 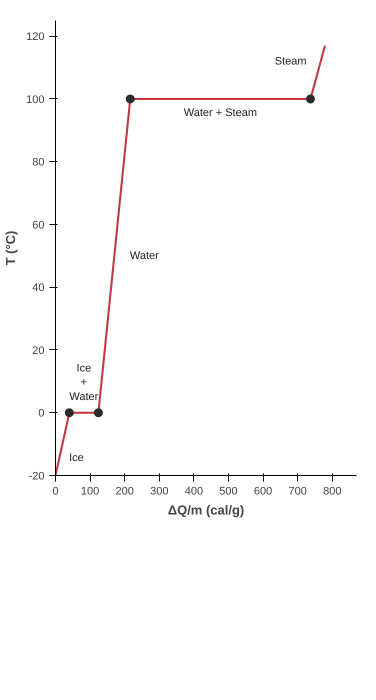 I want to click on x-tick-label: 200, so click(x=125, y=492).